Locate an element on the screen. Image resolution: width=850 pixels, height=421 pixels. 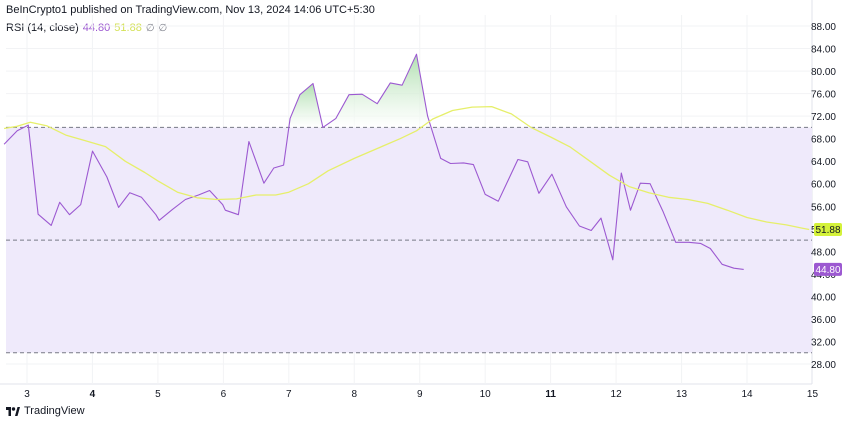
ma-value-badge-label: 51.88 is located at coordinates (827, 230).